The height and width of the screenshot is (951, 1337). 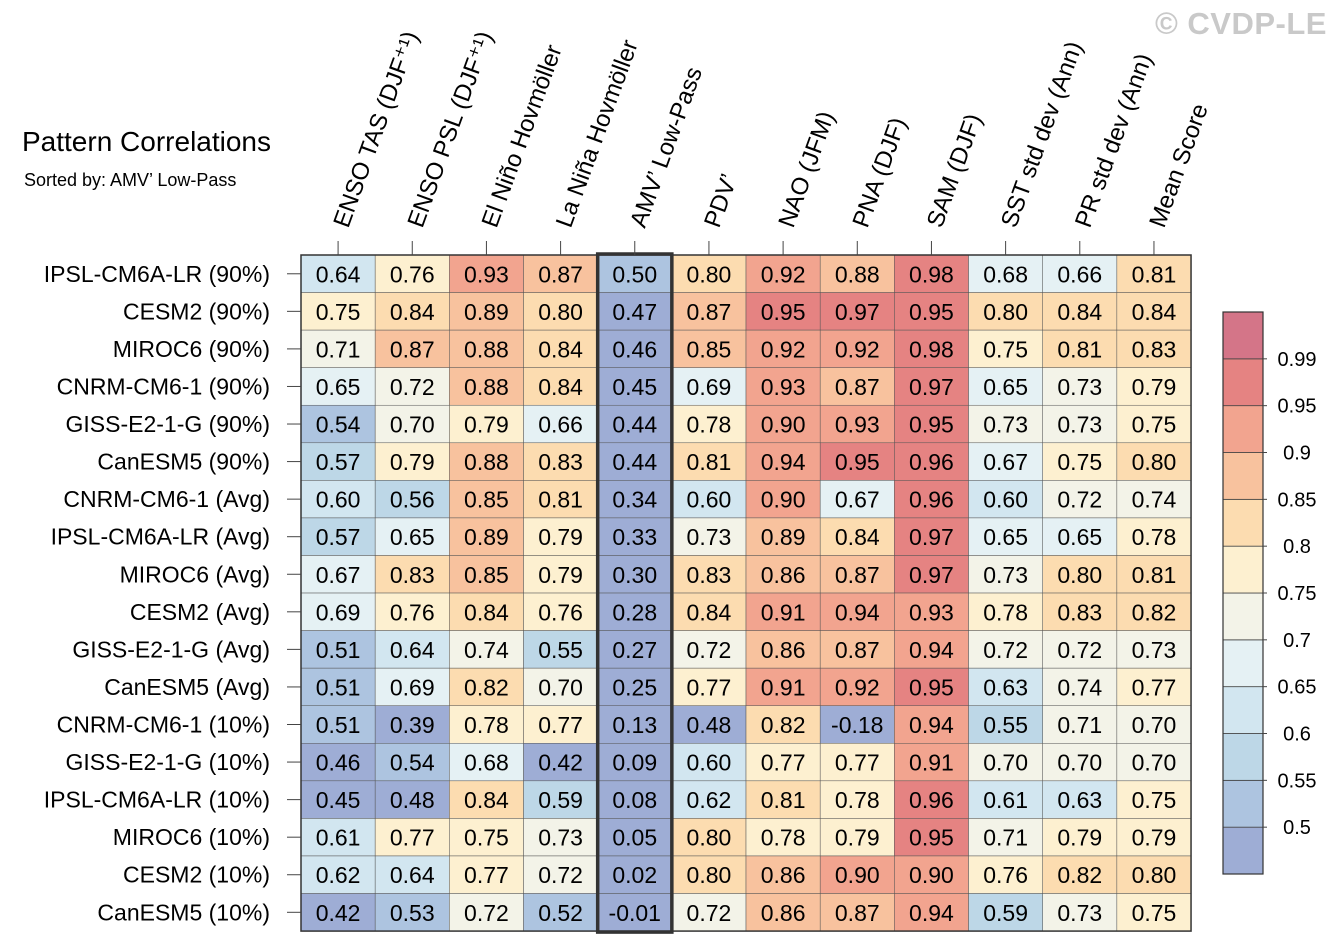 I want to click on cell-value-label: 0.83, so click(x=412, y=575).